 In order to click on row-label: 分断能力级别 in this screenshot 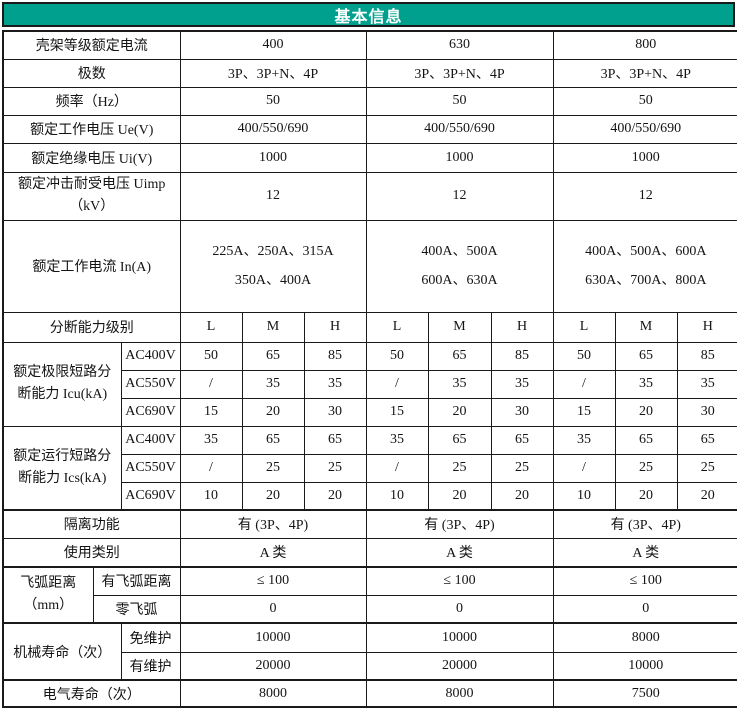, I will do `click(91, 327)`.